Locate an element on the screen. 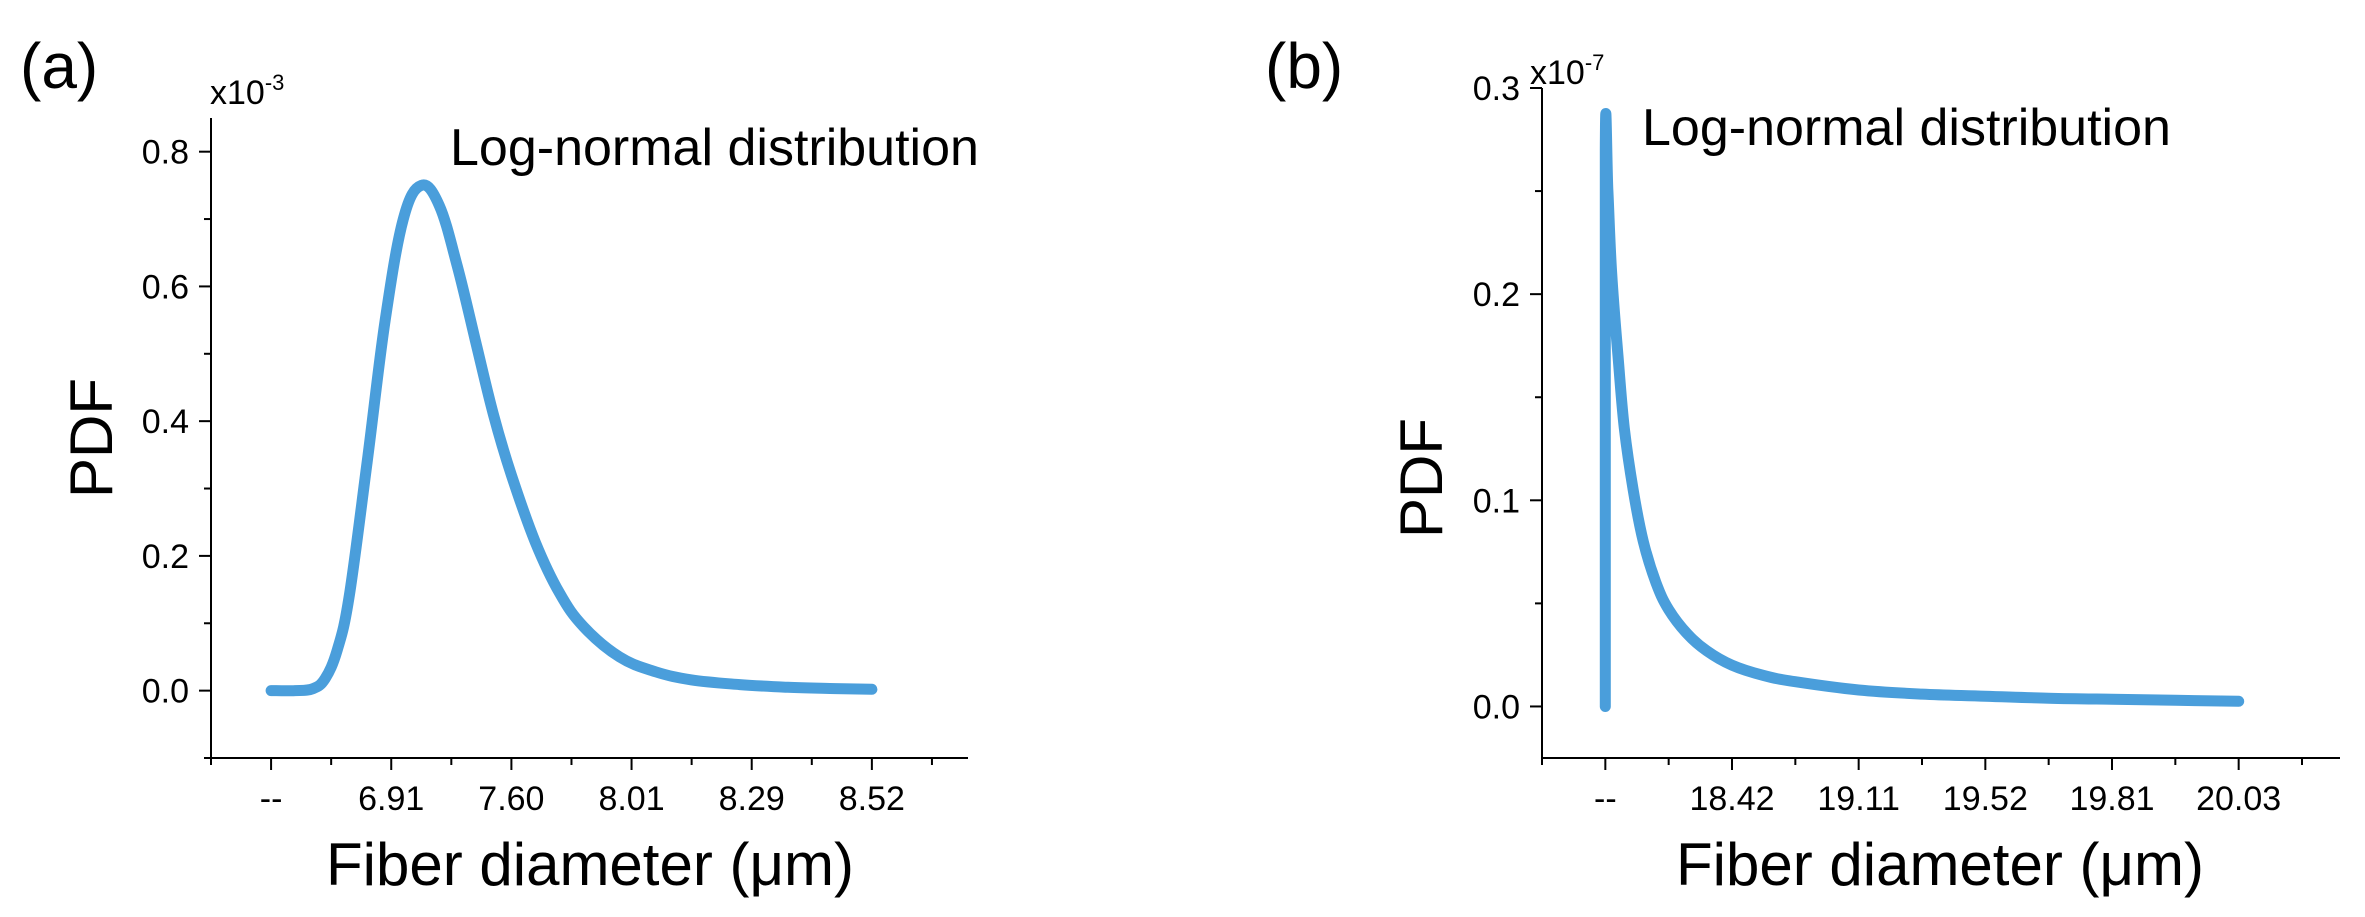 This screenshot has height=917, width=2365. y-ticks: 0.0 0.2 0.4 0.6 0.8 is located at coordinates (176, 446).